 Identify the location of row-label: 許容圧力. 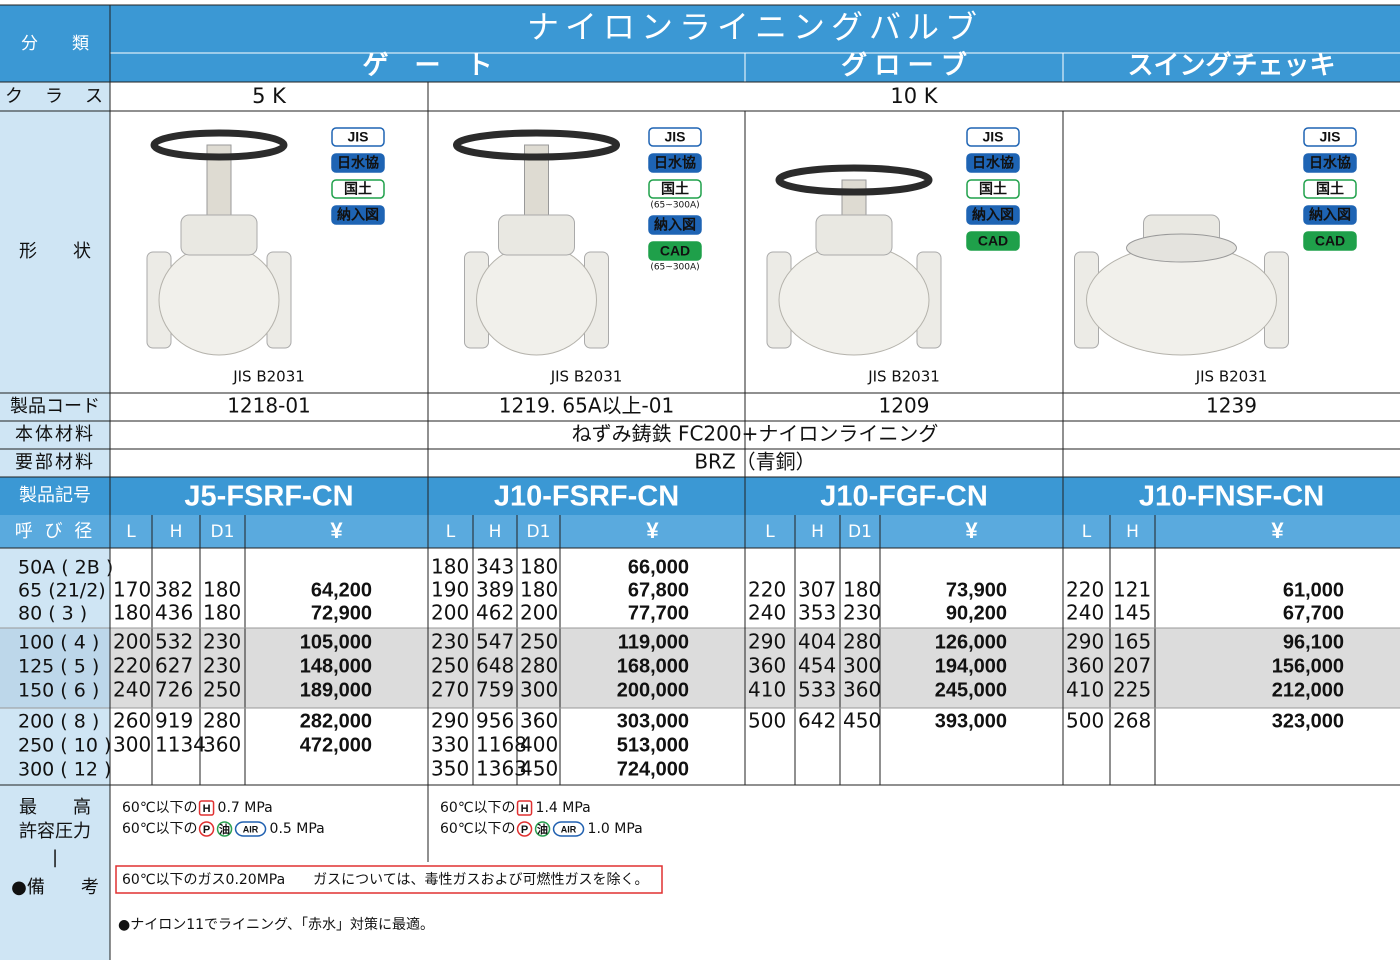
(55, 831).